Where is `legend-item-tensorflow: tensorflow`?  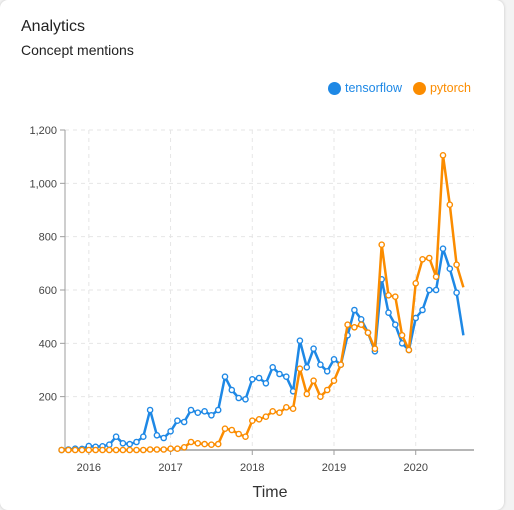
legend-item-tensorflow: tensorflow is located at coordinates (365, 88).